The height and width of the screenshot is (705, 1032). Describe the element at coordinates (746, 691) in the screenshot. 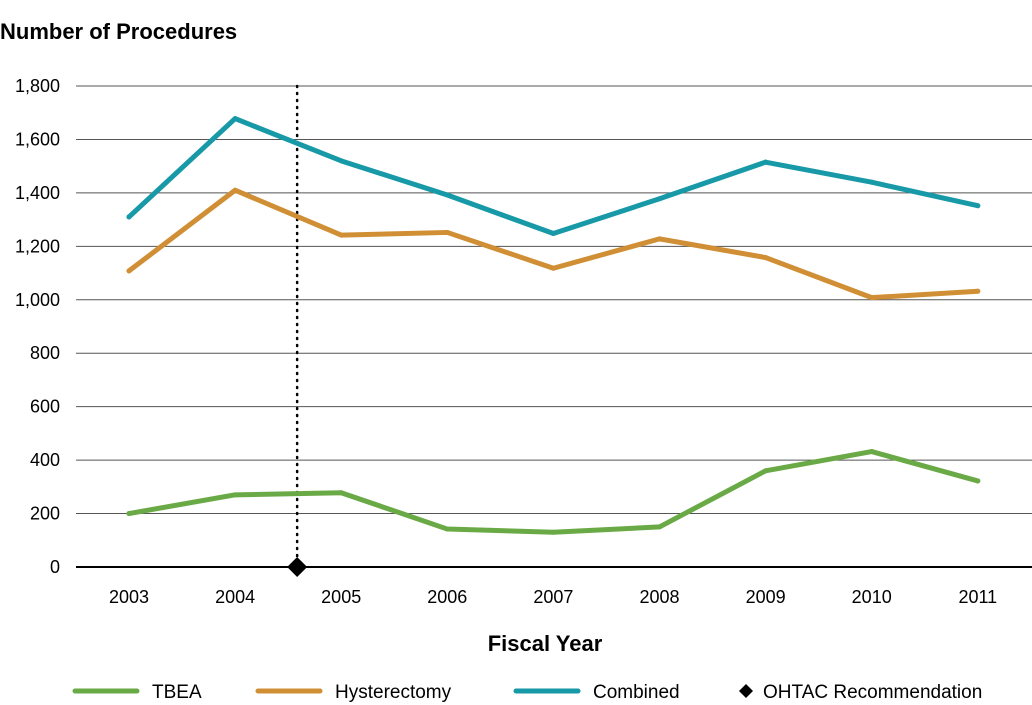

I see `legend-diamond-icon` at that location.